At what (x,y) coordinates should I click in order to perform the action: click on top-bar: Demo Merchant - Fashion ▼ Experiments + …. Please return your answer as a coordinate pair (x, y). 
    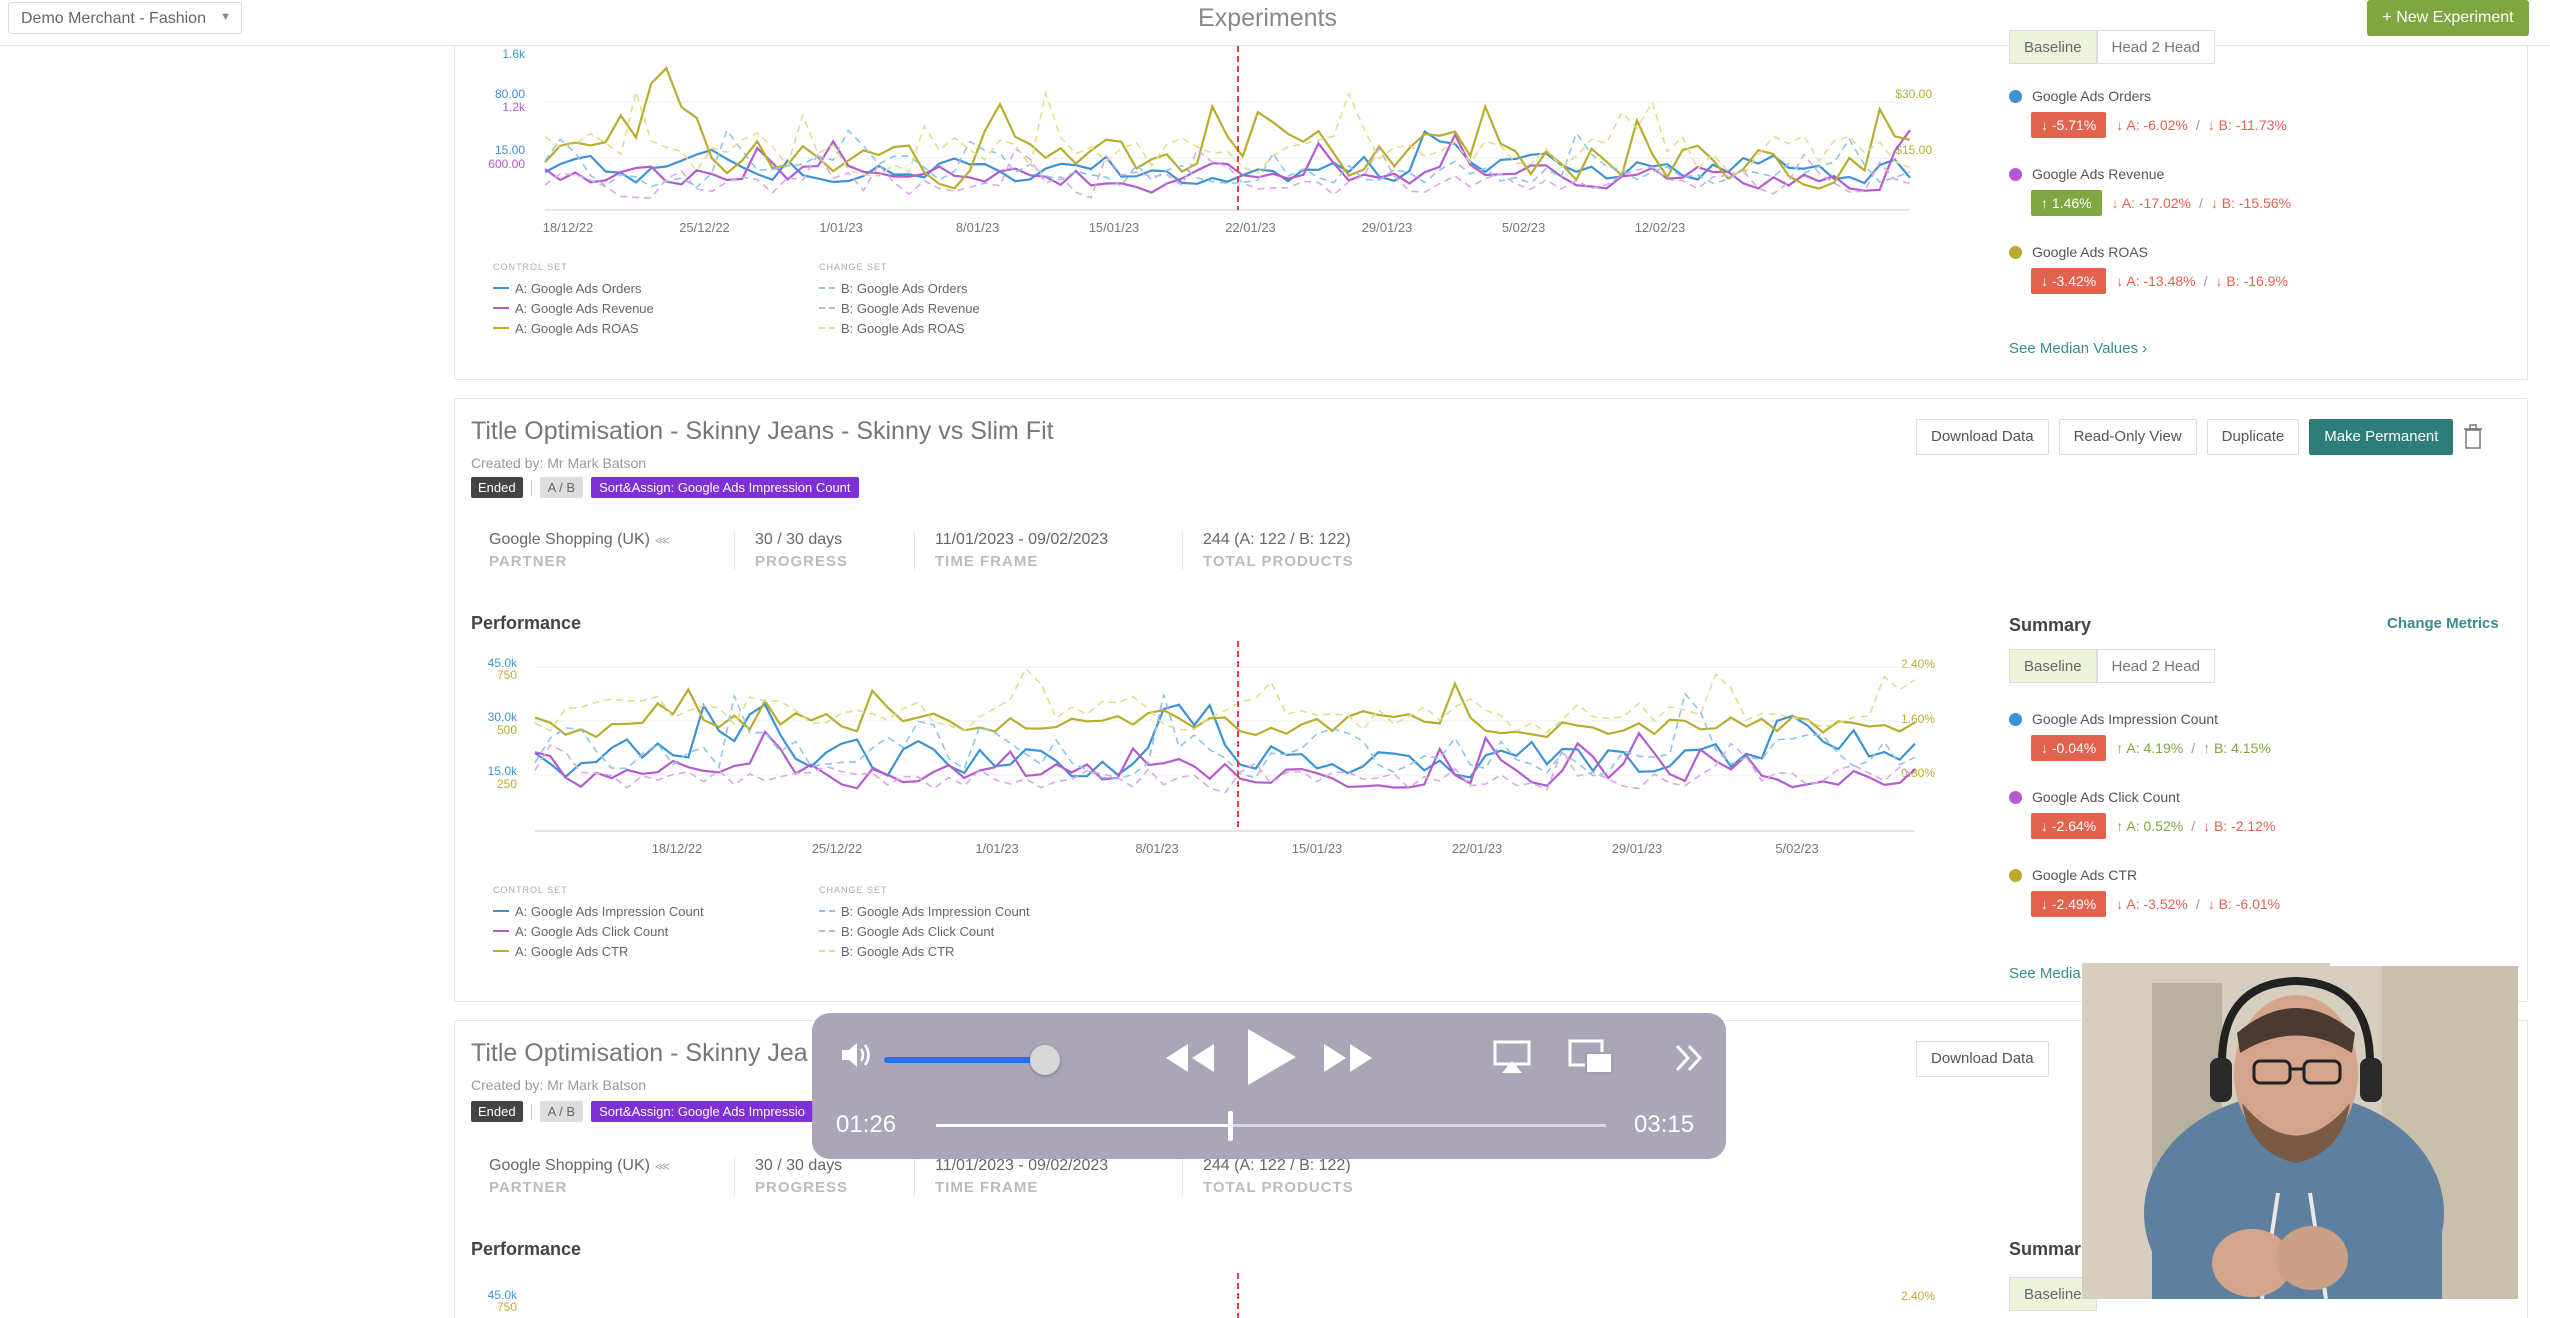
    Looking at the image, I should click on (1275, 23).